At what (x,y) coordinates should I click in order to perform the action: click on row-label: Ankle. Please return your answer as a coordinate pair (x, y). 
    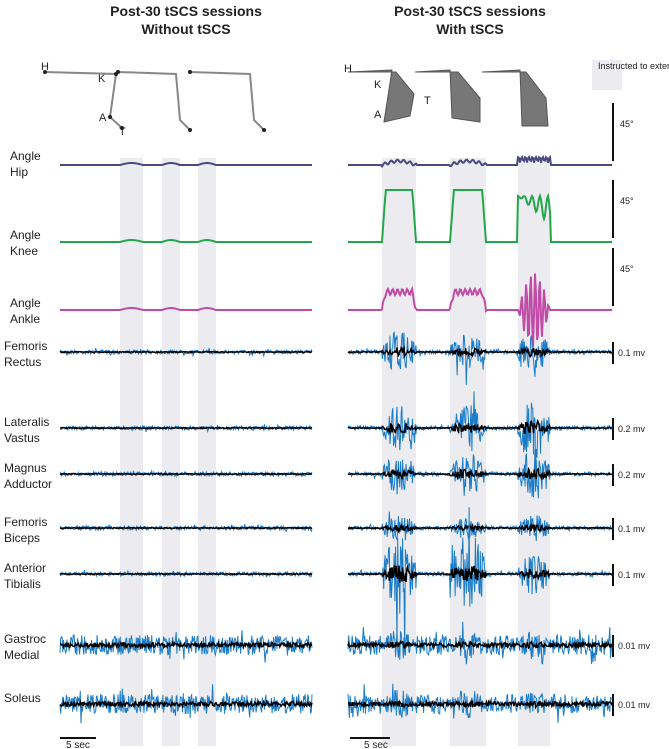
    Looking at the image, I should click on (25, 319).